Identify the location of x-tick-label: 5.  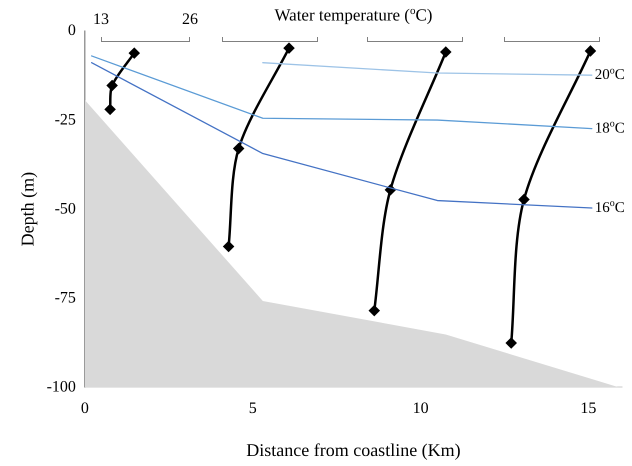
(252, 409).